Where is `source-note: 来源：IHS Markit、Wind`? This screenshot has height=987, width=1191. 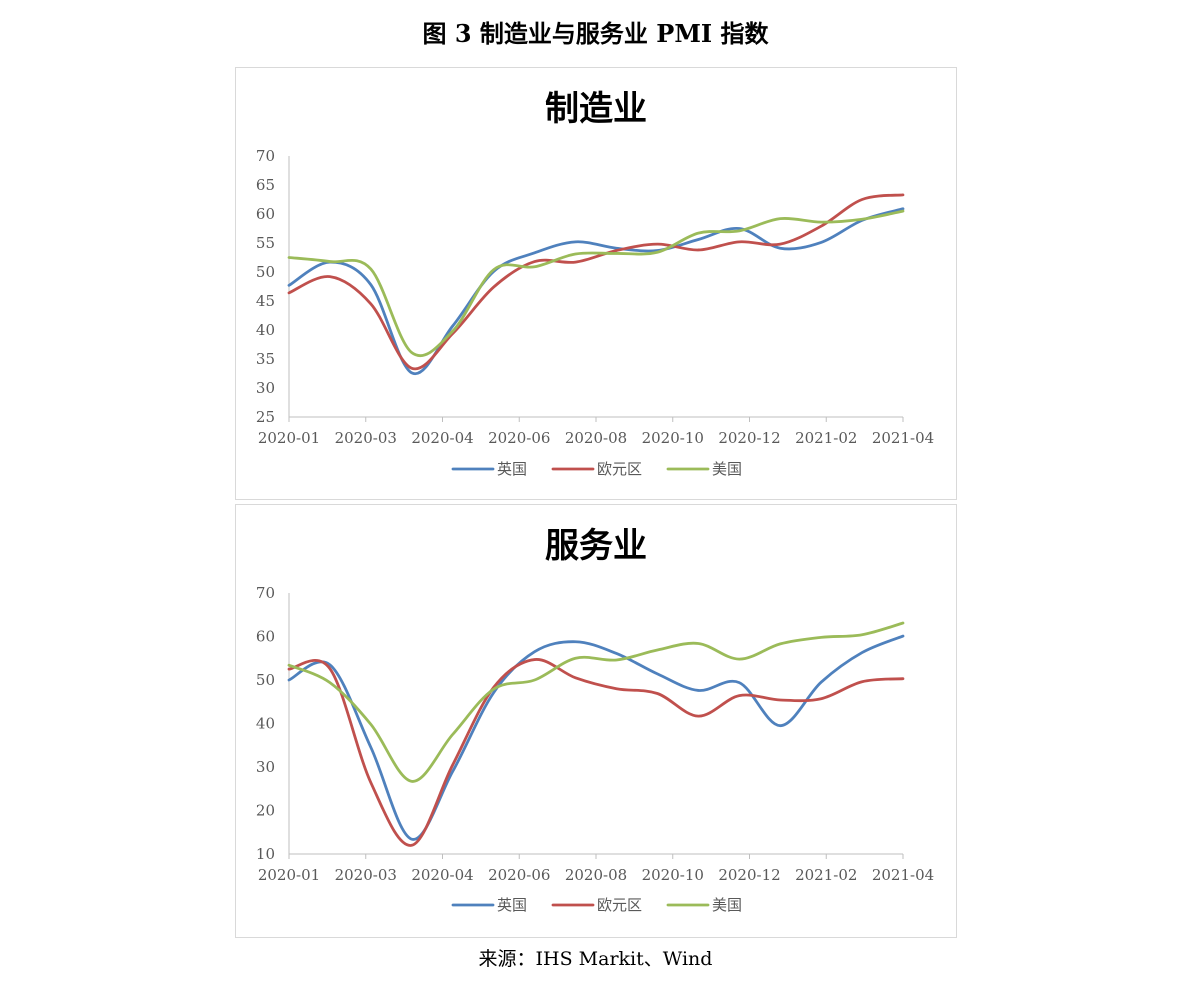 source-note: 来源：IHS Markit、Wind is located at coordinates (595, 959).